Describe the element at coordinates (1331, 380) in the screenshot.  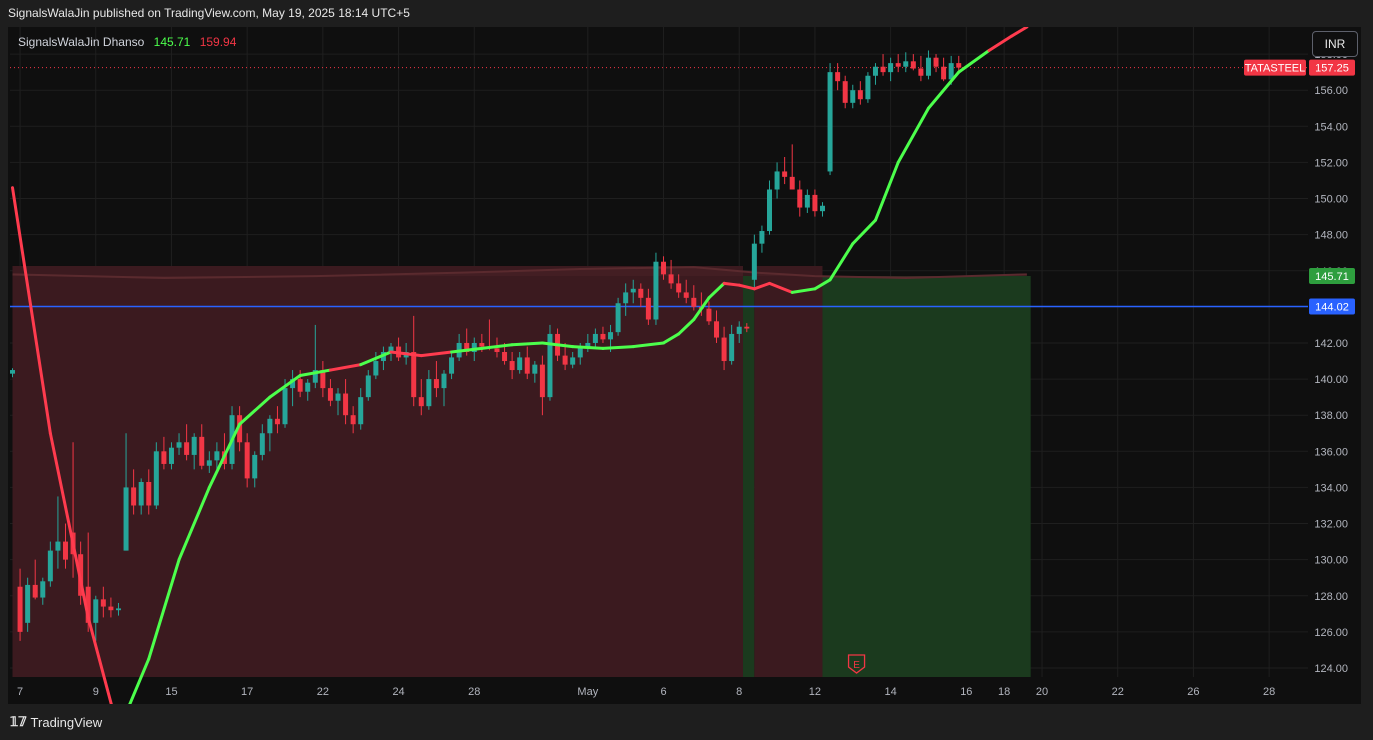
I see `y-tick-label: 140.00` at that location.